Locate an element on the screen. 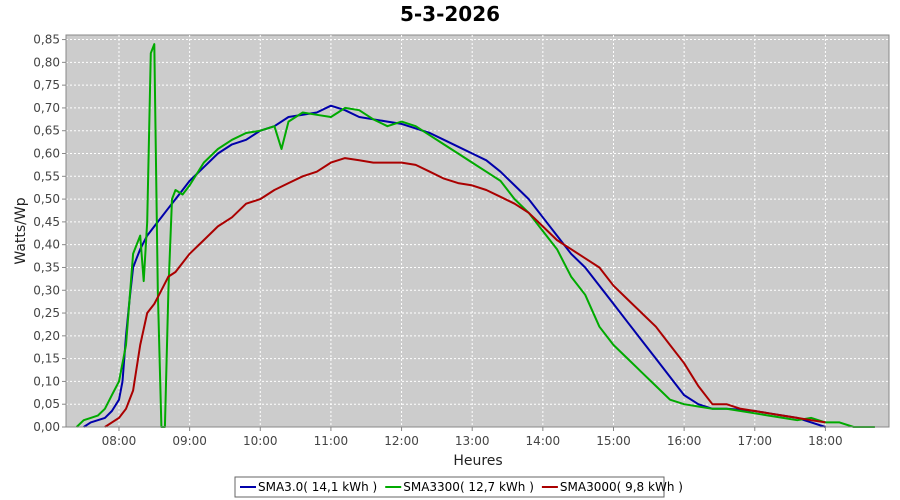  y-tick-label: 0,85 is located at coordinates (46, 40).